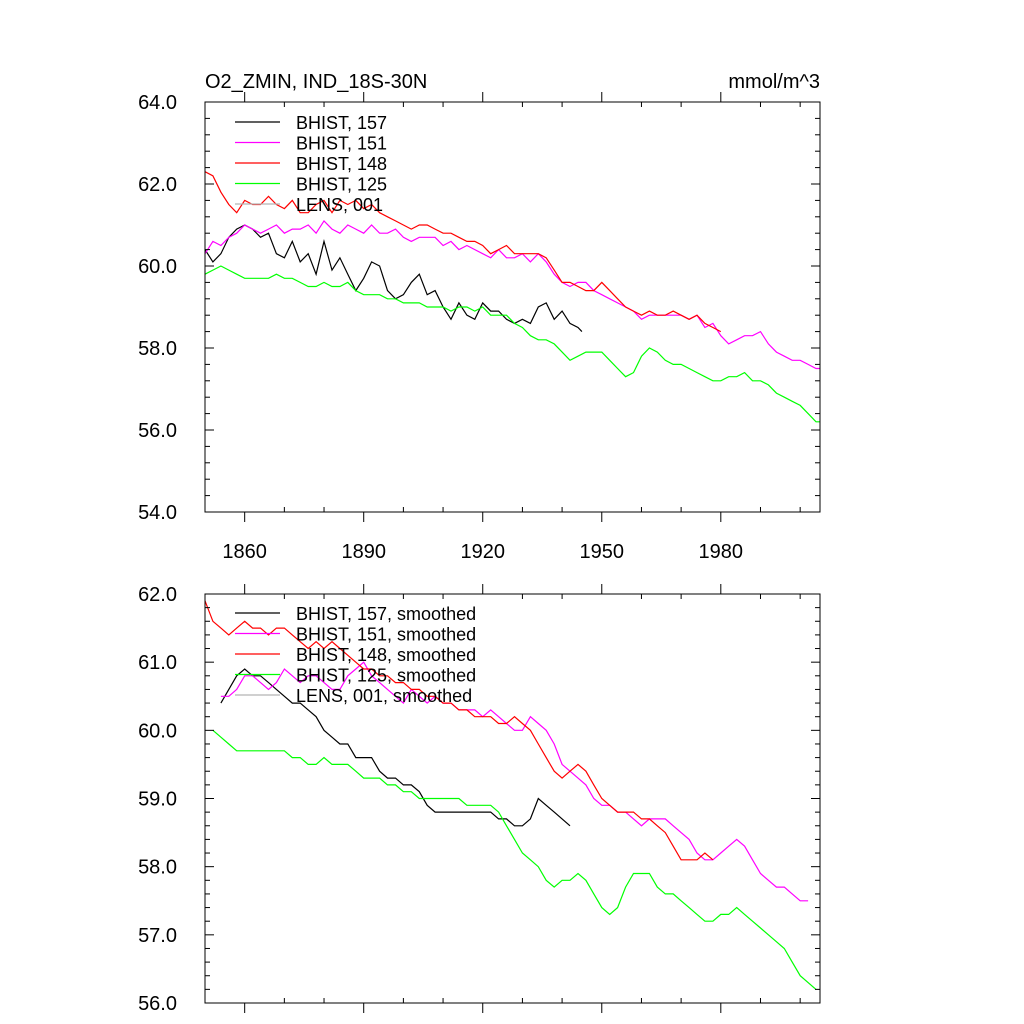 The width and height of the screenshot is (1024, 1024). Describe the element at coordinates (341, 123) in the screenshot. I see `legend-label: BHIST, 157` at that location.